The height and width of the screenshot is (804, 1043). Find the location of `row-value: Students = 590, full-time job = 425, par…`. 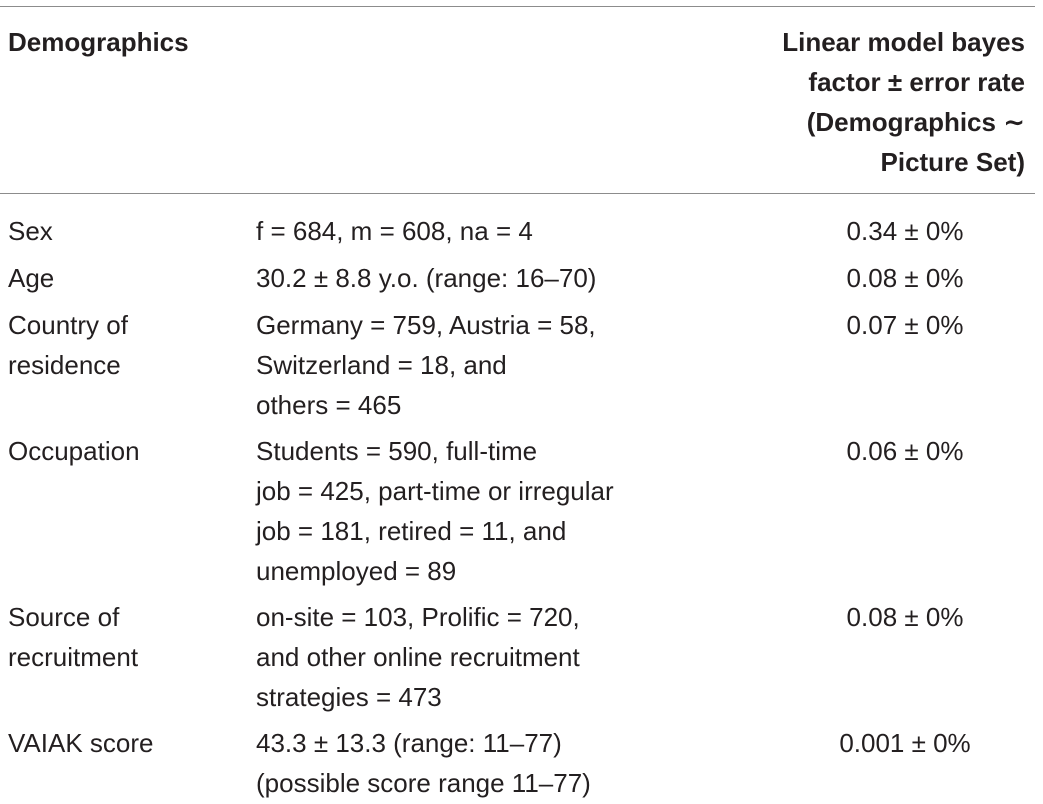

row-value: Students = 590, full-time job = 425, par… is located at coordinates (466, 511).